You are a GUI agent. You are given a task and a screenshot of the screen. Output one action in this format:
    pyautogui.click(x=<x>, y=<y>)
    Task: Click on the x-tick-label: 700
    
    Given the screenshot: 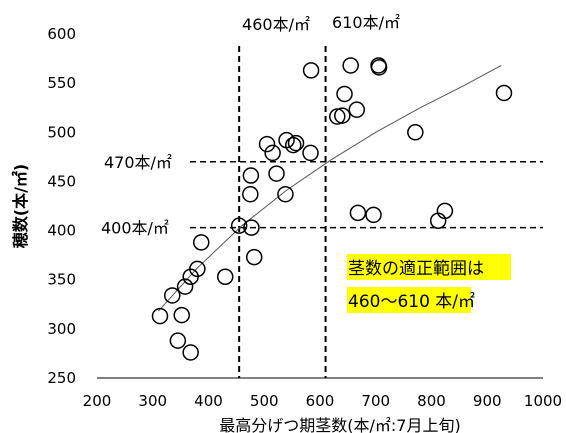 What is the action you would take?
    pyautogui.click(x=375, y=401)
    